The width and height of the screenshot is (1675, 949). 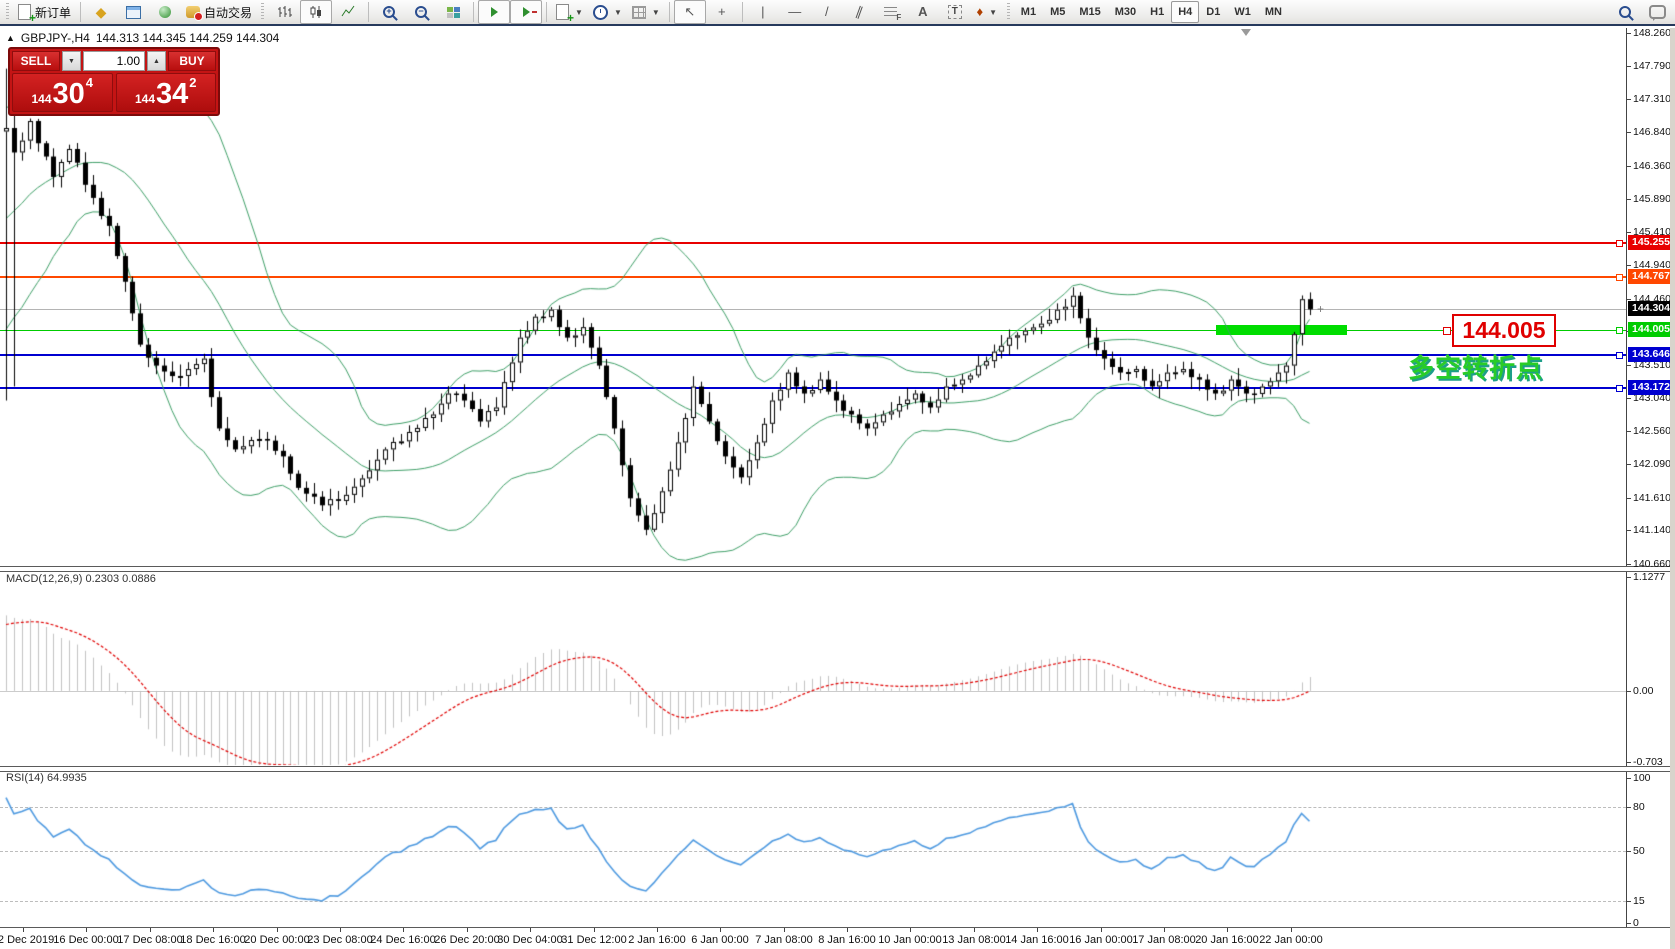 What do you see at coordinates (36, 61) in the screenshot?
I see `sell-button: SELL` at bounding box center [36, 61].